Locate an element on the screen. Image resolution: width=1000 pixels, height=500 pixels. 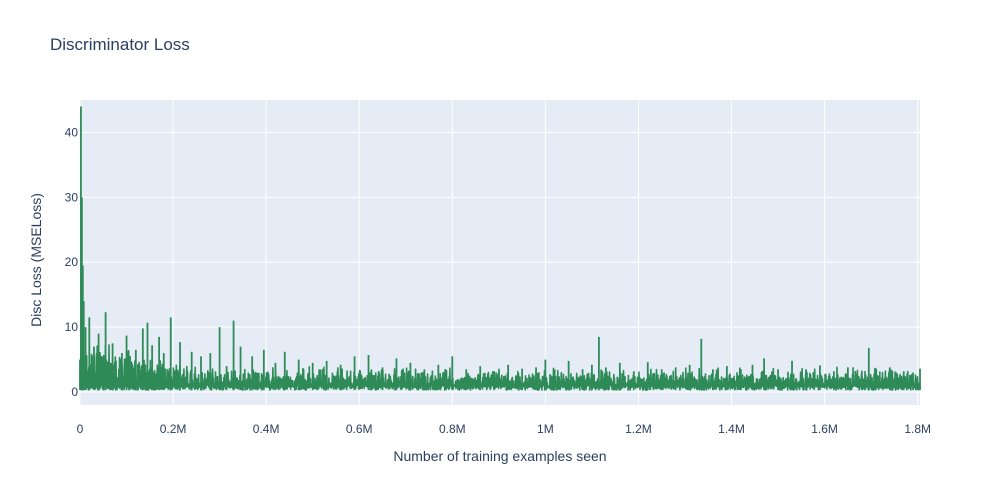
y-tick-labels: 0 10 20 30 40 is located at coordinates (72, 262).